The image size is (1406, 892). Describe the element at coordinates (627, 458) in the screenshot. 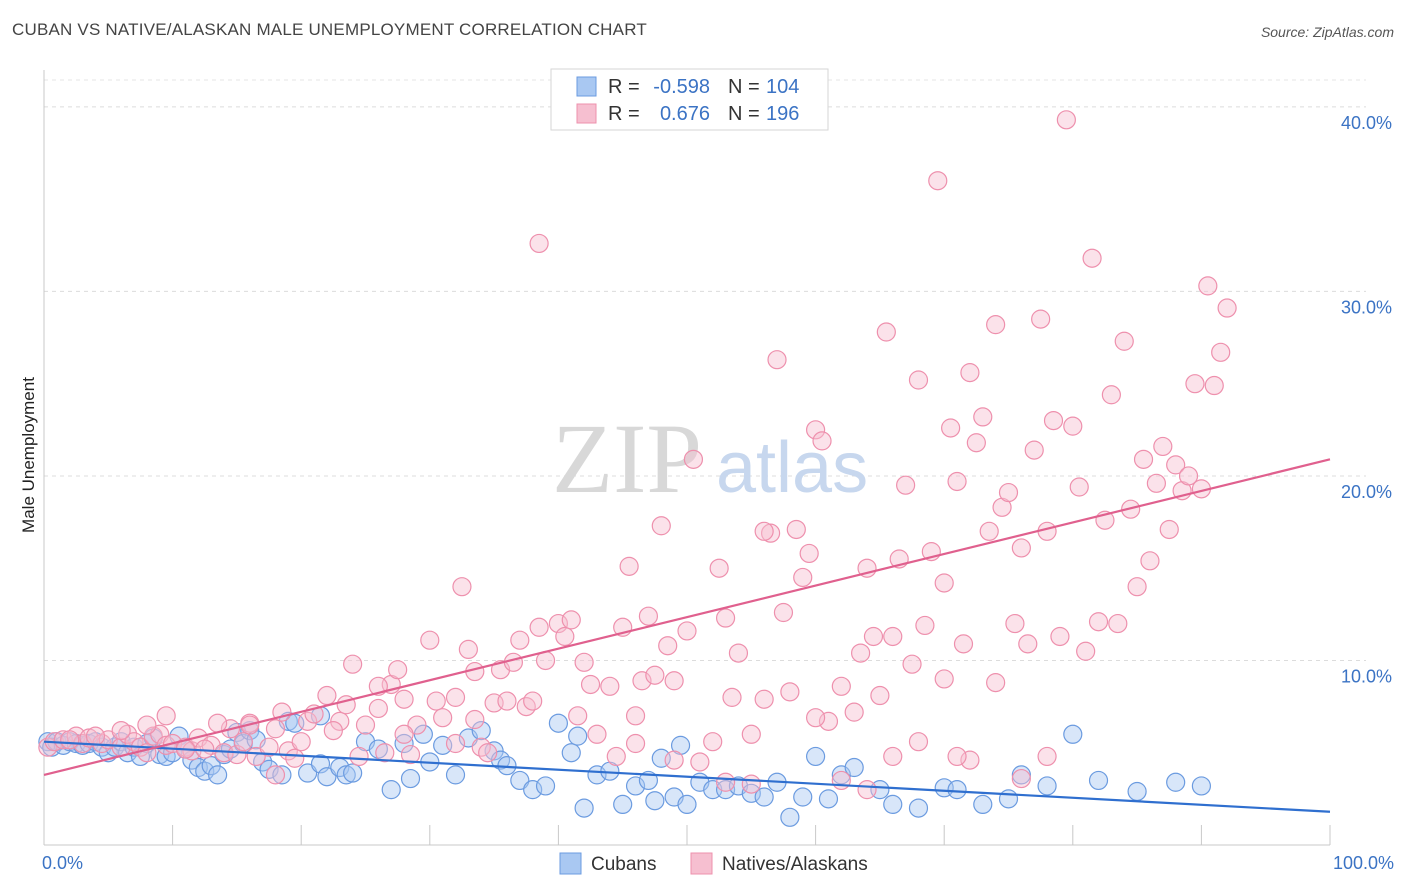

I see `watermark-zip: ZIP` at that location.